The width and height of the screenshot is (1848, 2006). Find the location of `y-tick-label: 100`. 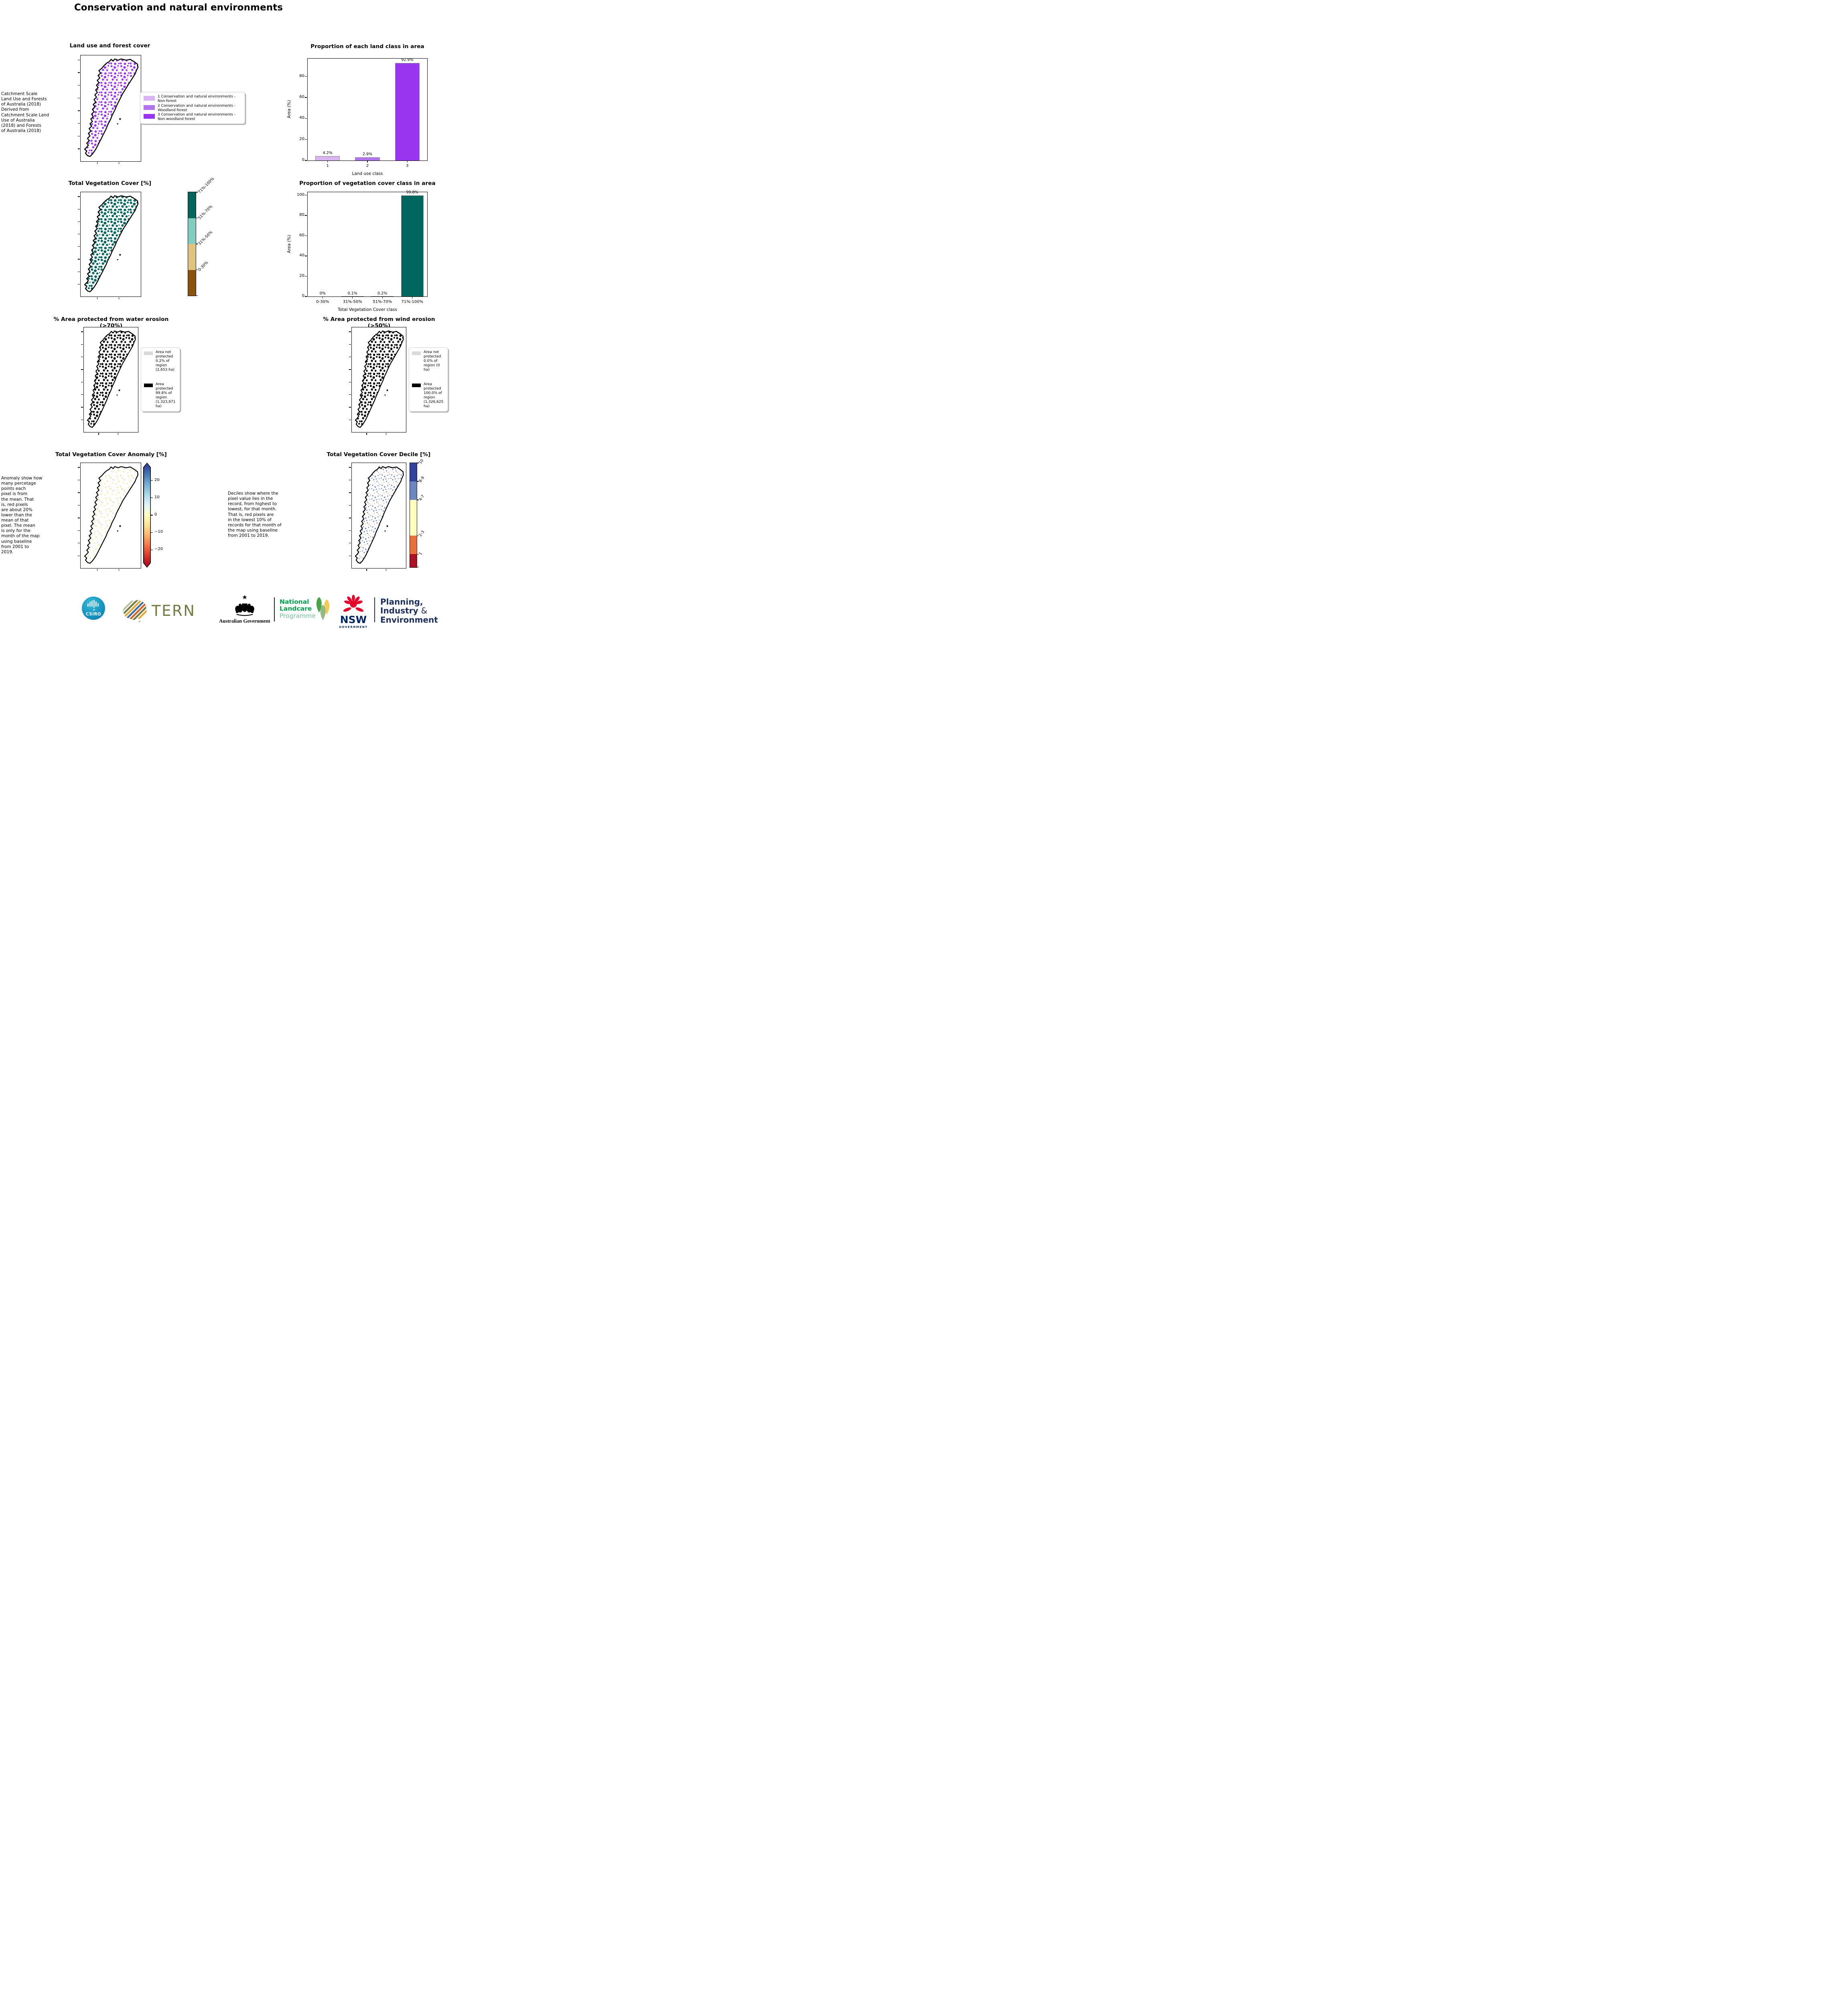

y-tick-label: 100 is located at coordinates (300, 195).